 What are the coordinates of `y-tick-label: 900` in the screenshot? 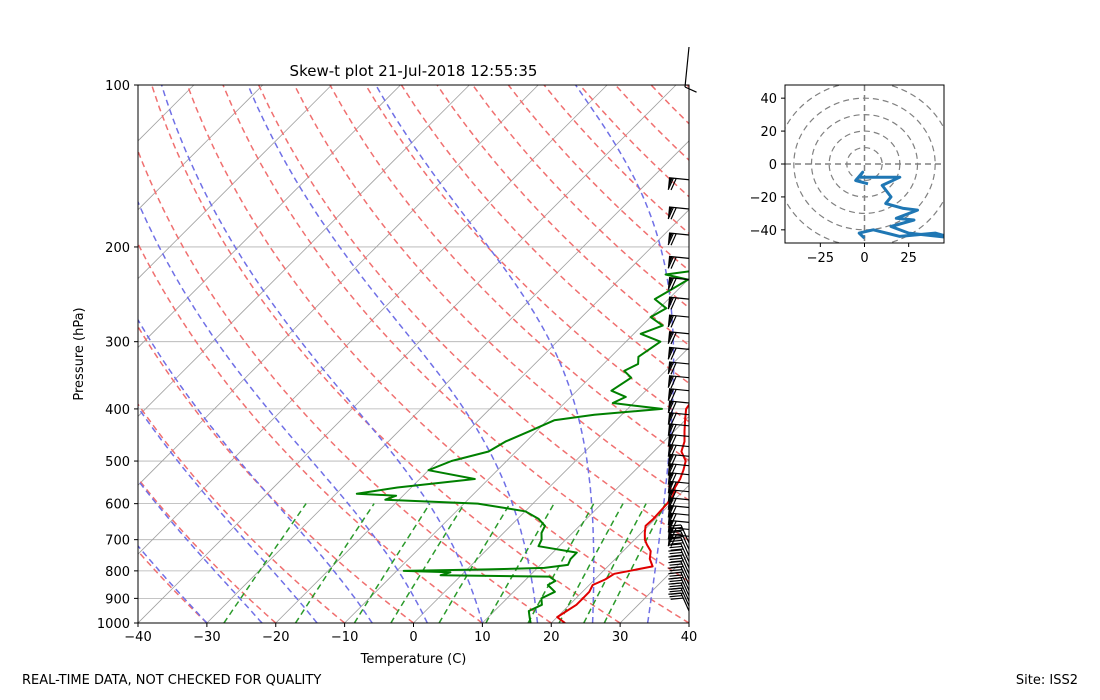 It's located at (117, 599).